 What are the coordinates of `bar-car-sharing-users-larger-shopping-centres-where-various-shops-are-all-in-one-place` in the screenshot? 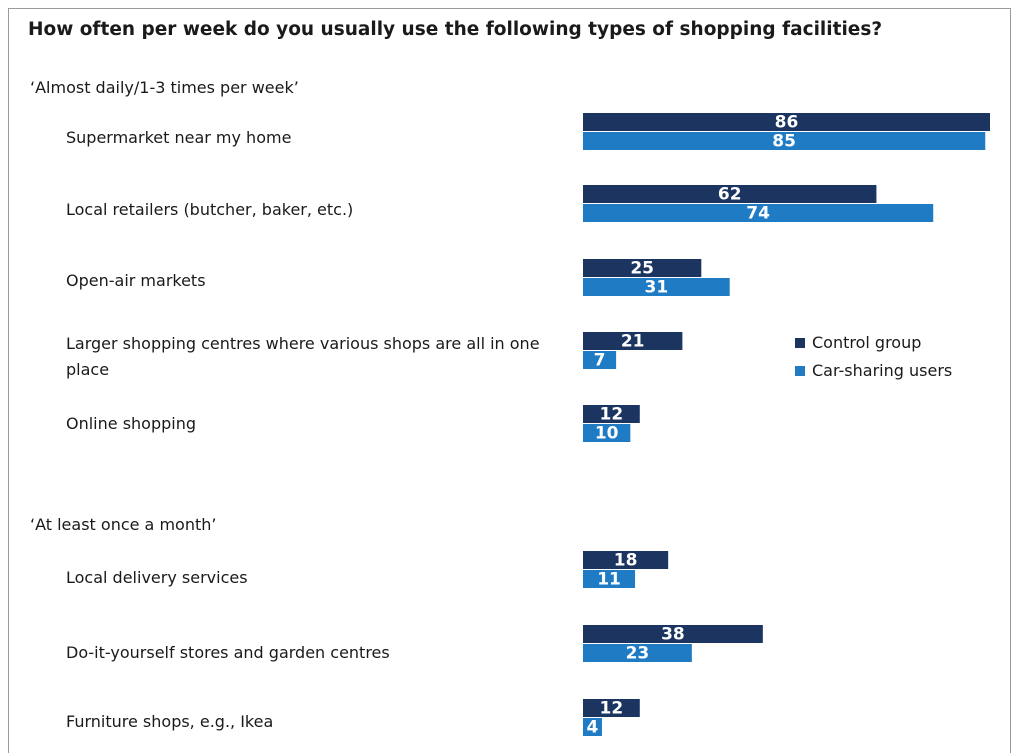 It's located at (600, 360).